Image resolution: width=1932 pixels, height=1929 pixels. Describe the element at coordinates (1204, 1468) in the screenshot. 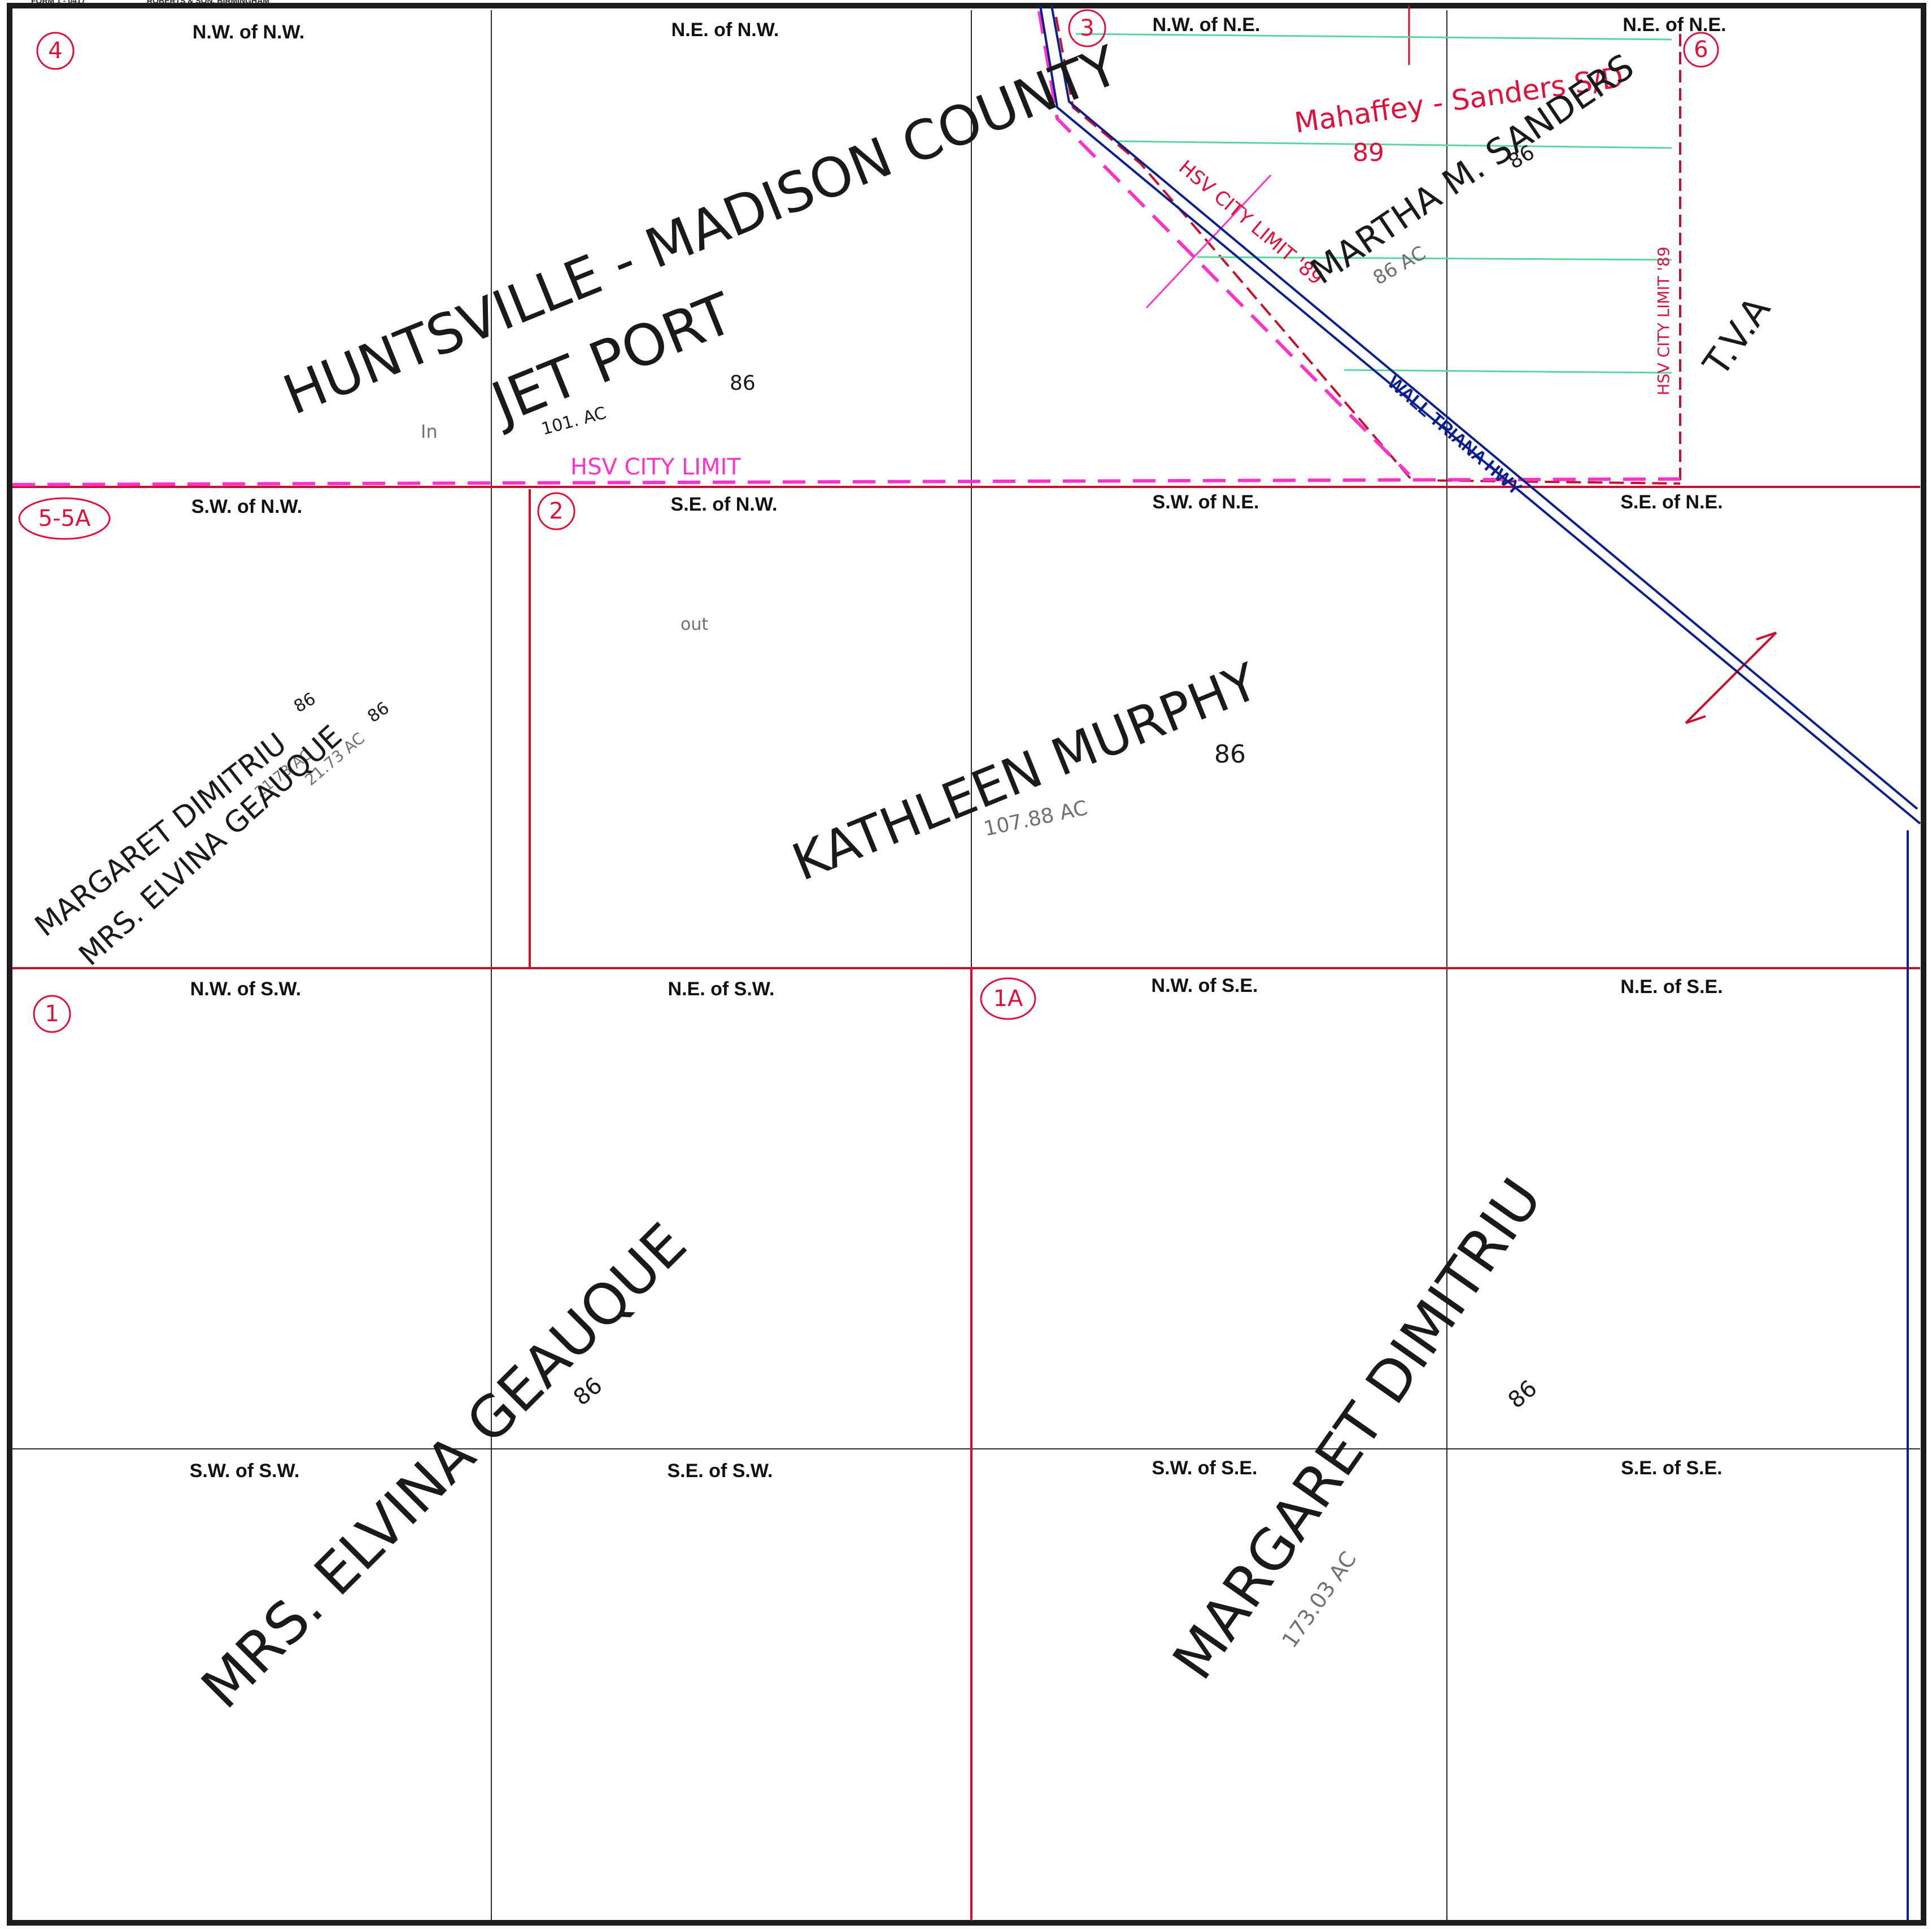

I see `label-sw-of-se: S.W. of S.E.` at that location.